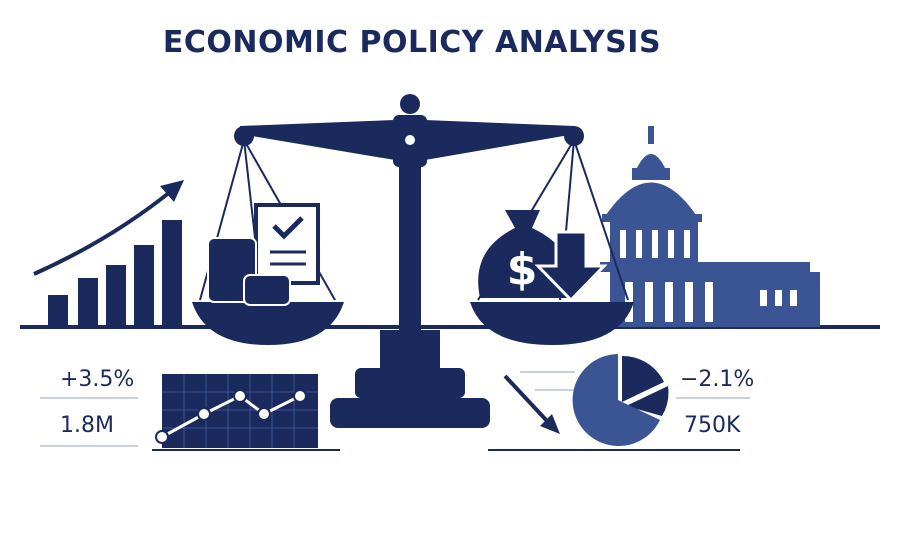 Image resolution: width=900 pixels, height=540 pixels. I want to click on stat: 1.8M, so click(87, 425).